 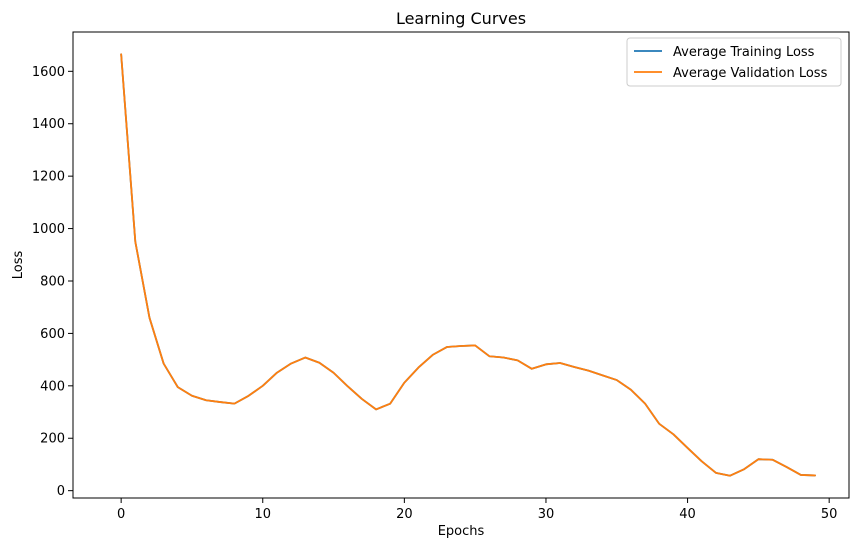 I want to click on y-tick-label: 1400, so click(x=48, y=124).